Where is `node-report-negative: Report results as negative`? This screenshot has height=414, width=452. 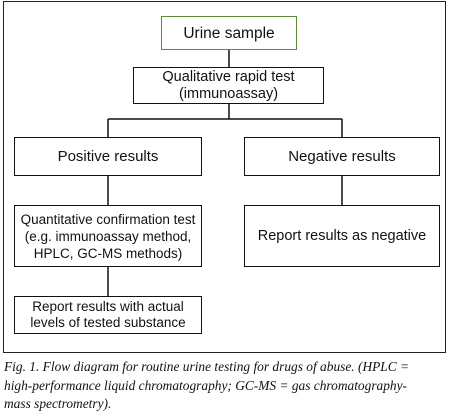 node-report-negative: Report results as negative is located at coordinates (342, 236).